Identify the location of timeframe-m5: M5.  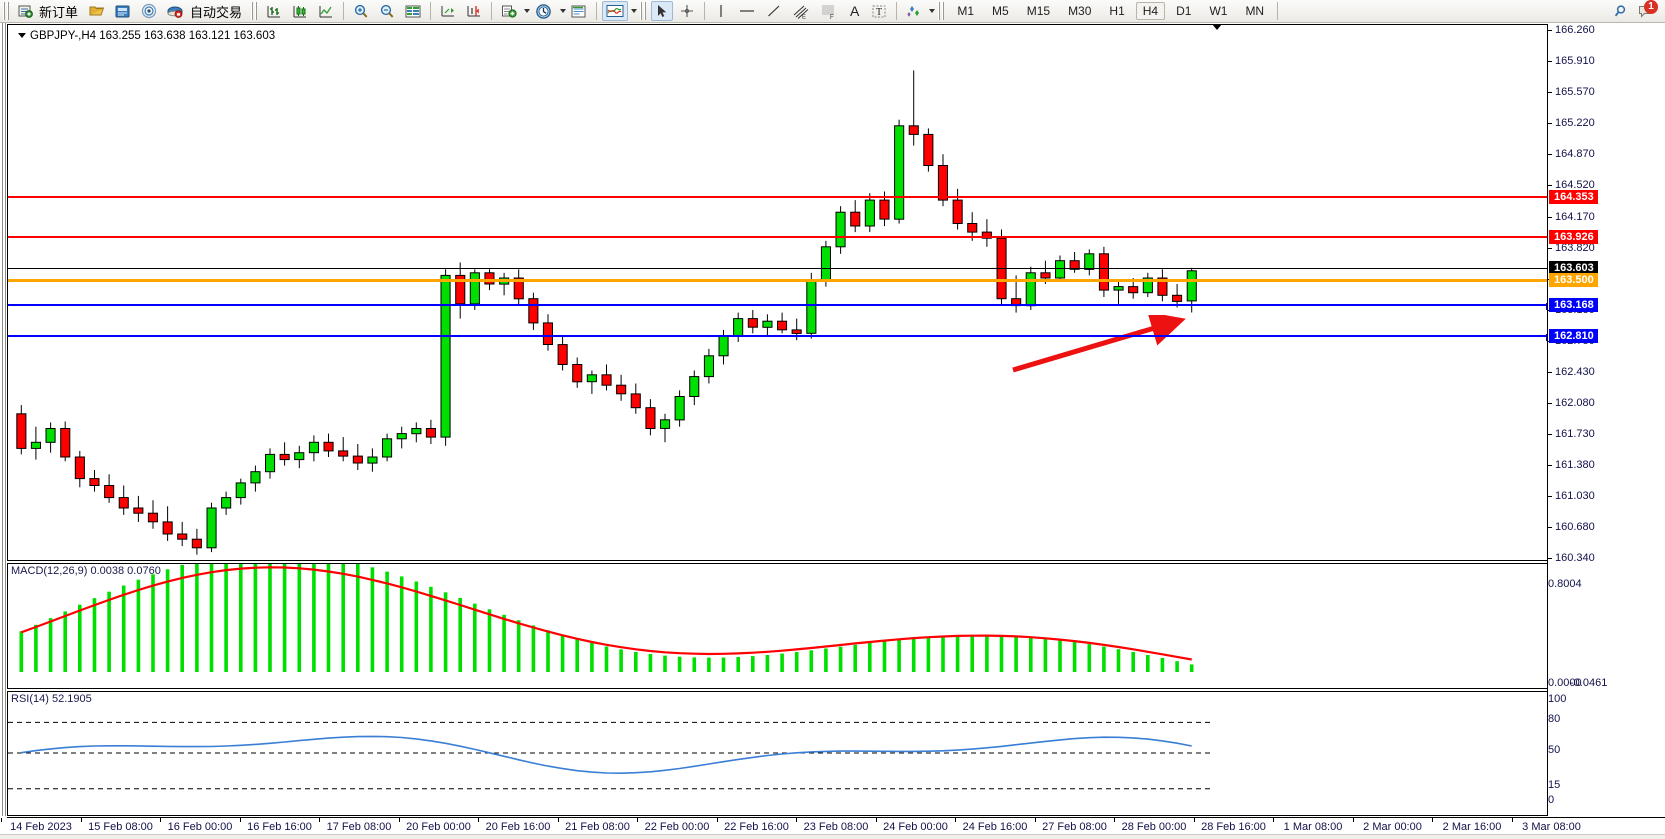
(1000, 11).